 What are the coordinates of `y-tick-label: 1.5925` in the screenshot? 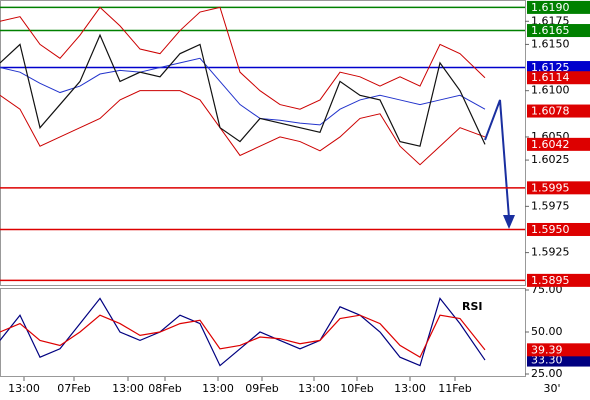 It's located at (550, 252).